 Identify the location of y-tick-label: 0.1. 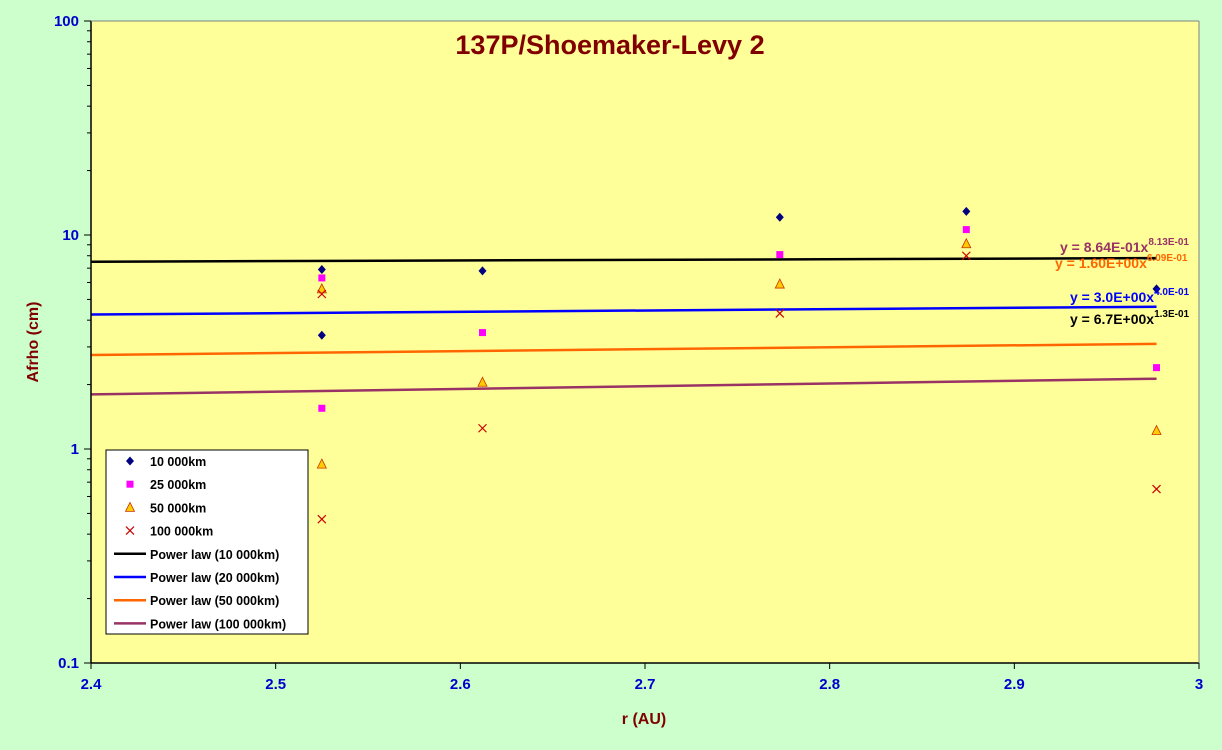
(68, 663).